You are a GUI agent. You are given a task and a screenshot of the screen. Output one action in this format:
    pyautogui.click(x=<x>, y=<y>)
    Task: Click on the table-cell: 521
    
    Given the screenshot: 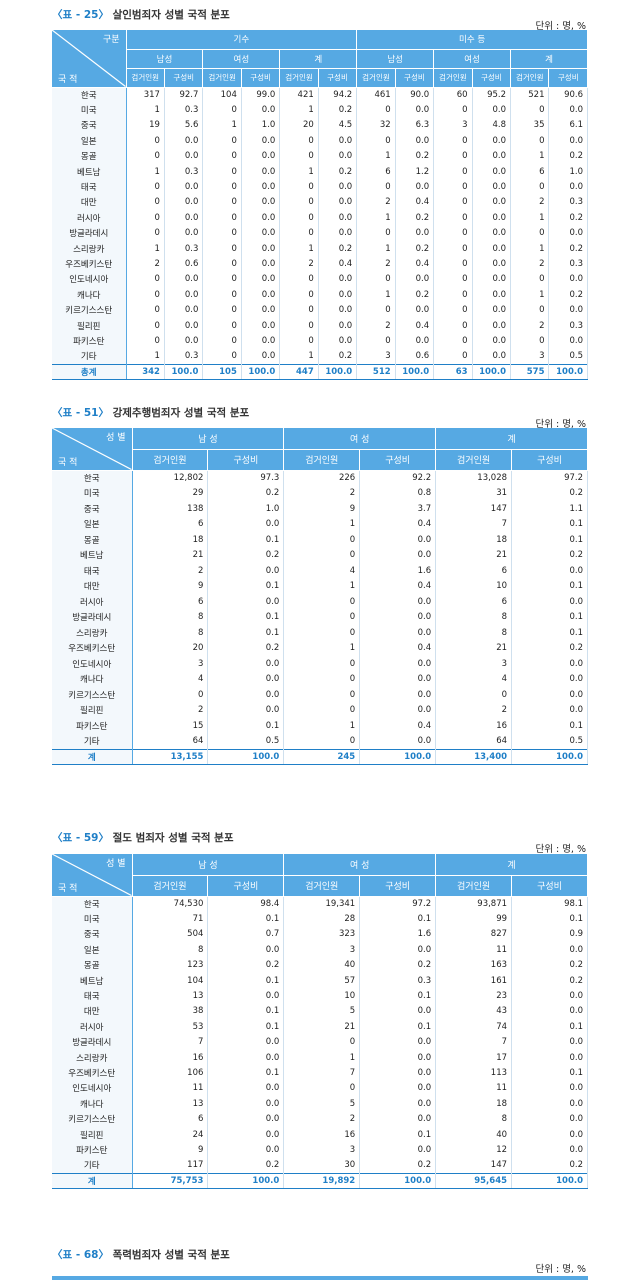 What is the action you would take?
    pyautogui.click(x=530, y=95)
    